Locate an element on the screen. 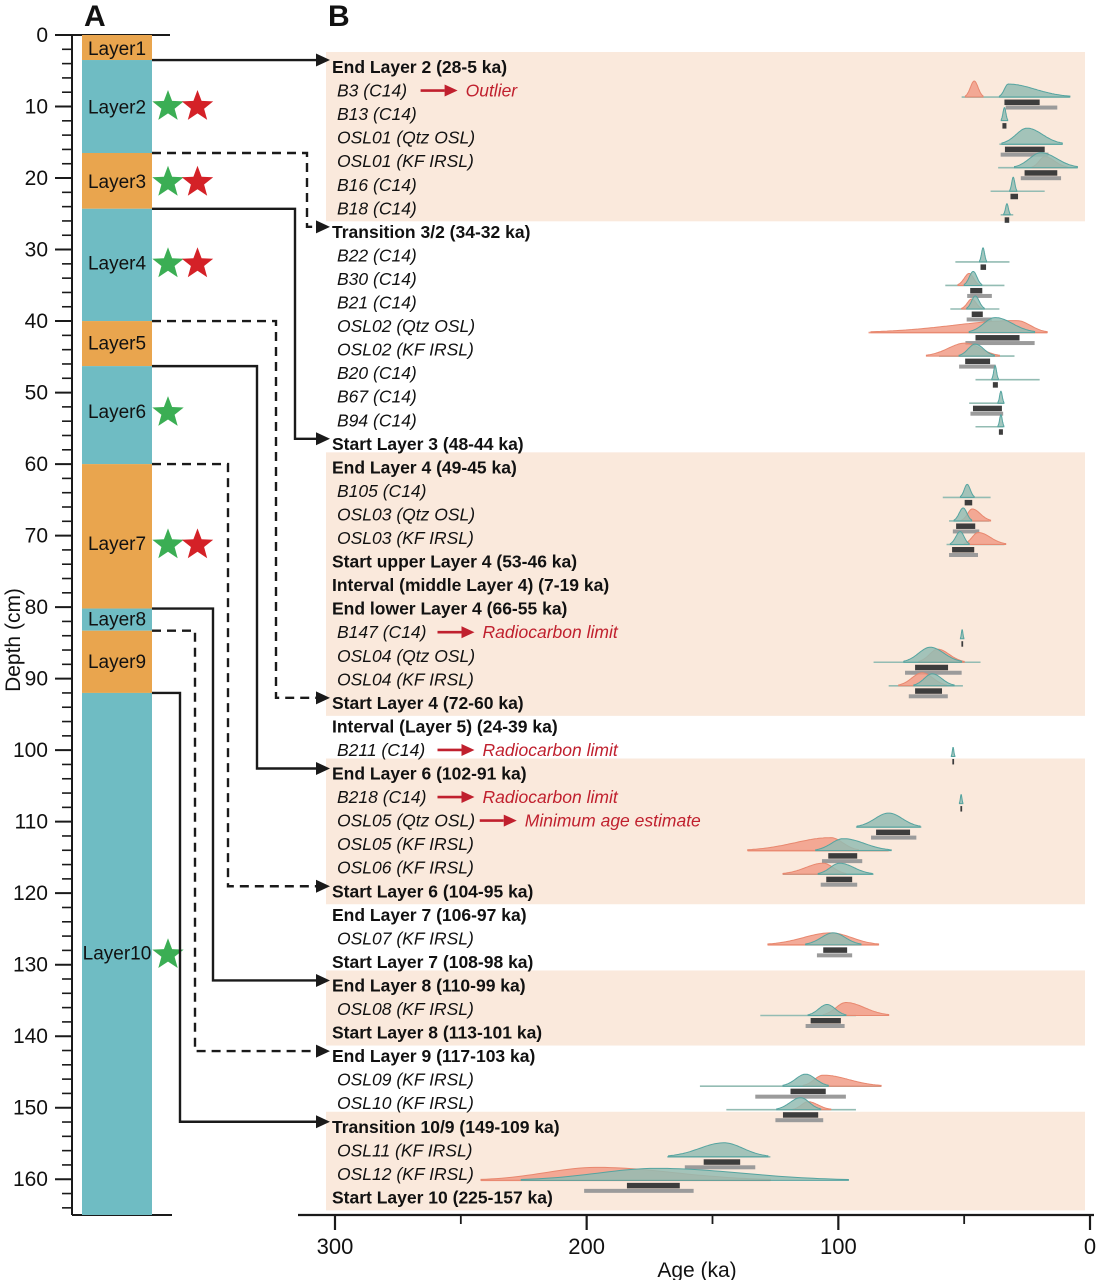  phase-row-label: End Layer 9 (117-103 ka) is located at coordinates (433, 1056).